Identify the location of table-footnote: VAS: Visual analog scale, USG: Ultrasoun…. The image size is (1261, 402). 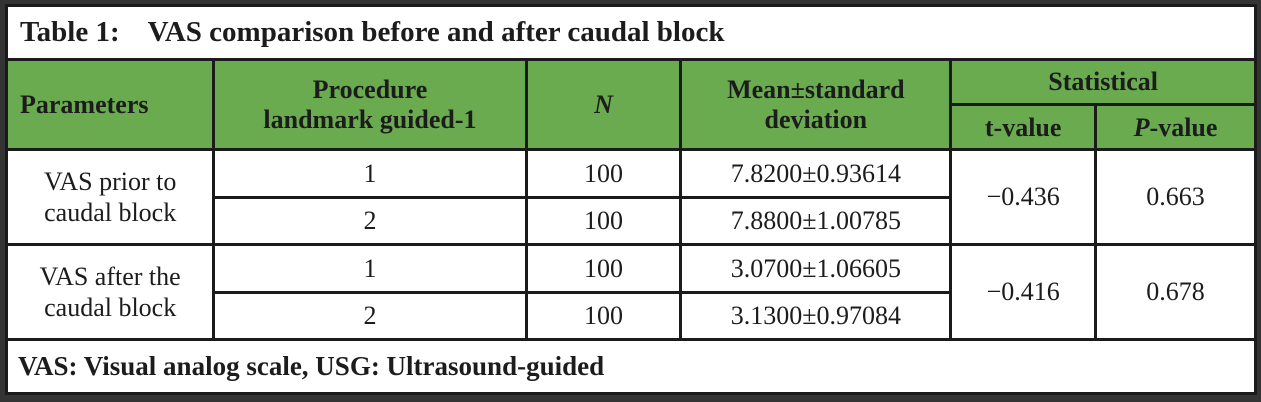
(631, 366).